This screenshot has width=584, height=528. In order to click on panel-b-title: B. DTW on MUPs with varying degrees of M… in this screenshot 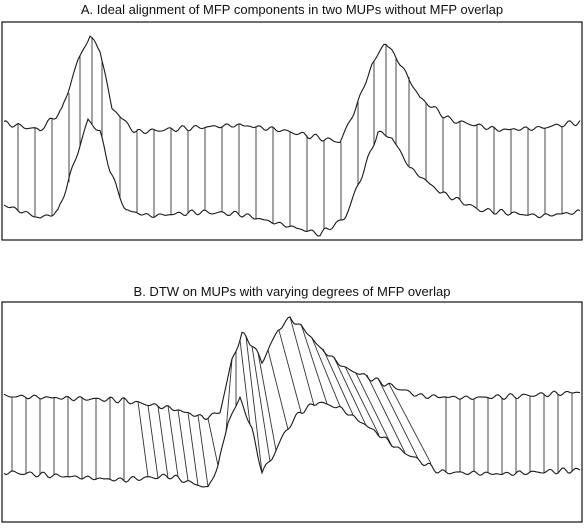, I will do `click(292, 291)`.